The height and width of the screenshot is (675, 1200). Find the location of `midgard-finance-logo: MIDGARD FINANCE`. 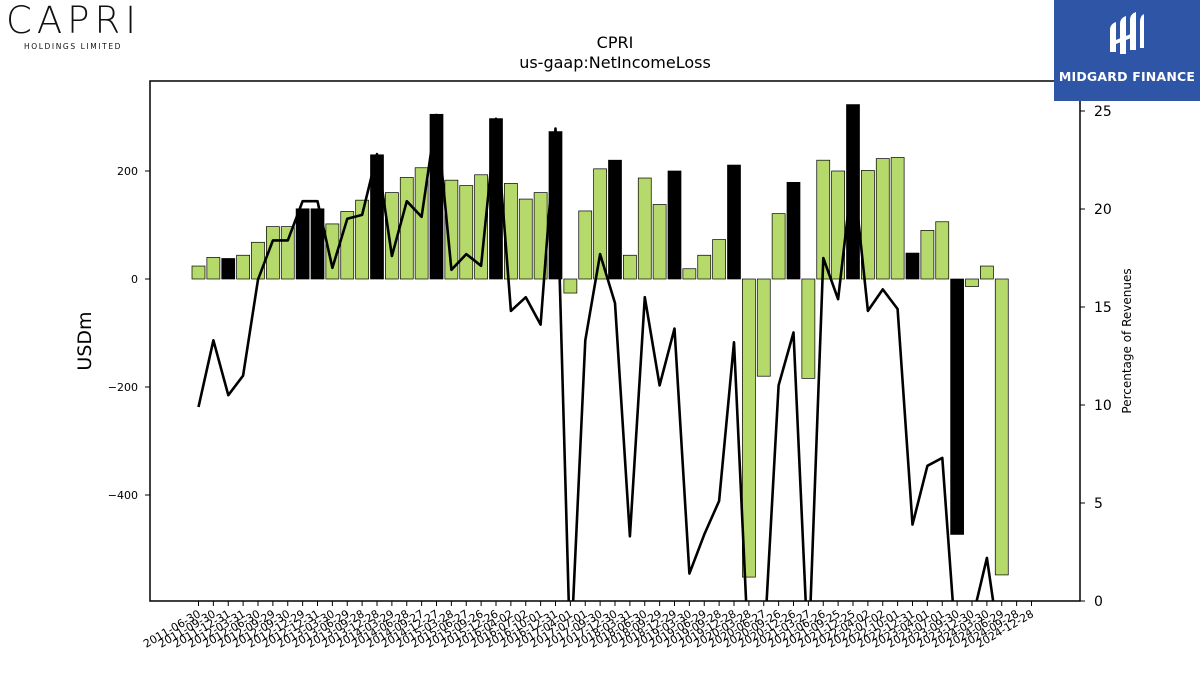

midgard-finance-logo: MIDGARD FINANCE is located at coordinates (1127, 50).